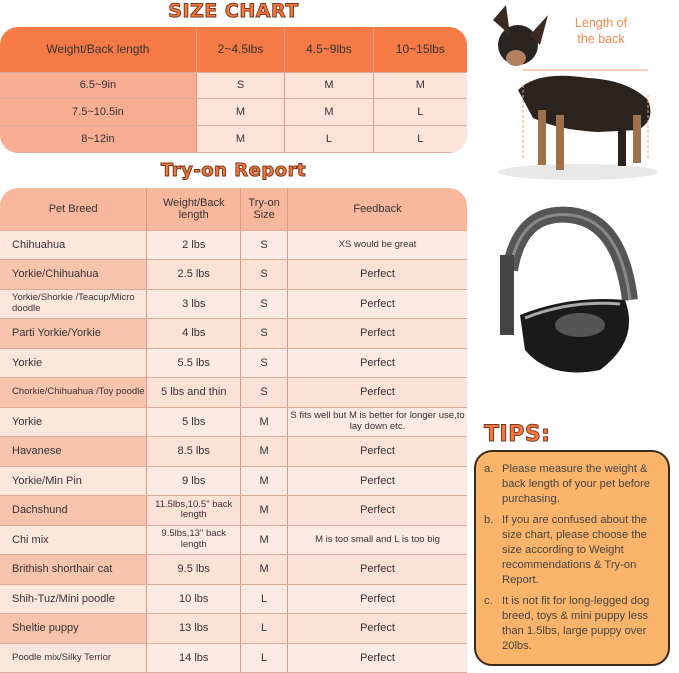 Image resolution: width=679 pixels, height=673 pixels. What do you see at coordinates (194, 658) in the screenshot?
I see `table-cell: 14 lbs` at bounding box center [194, 658].